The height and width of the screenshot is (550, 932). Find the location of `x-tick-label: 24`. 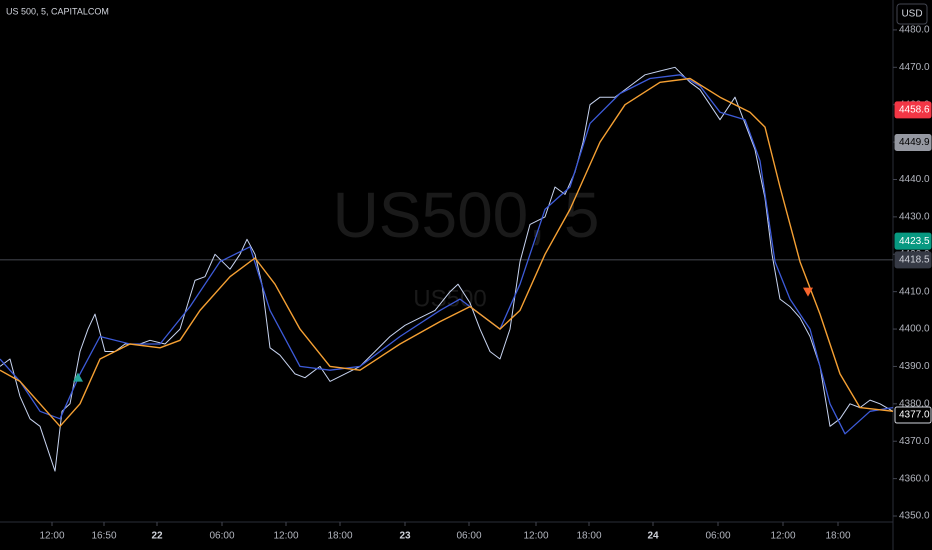

x-tick-label: 24 is located at coordinates (653, 536).